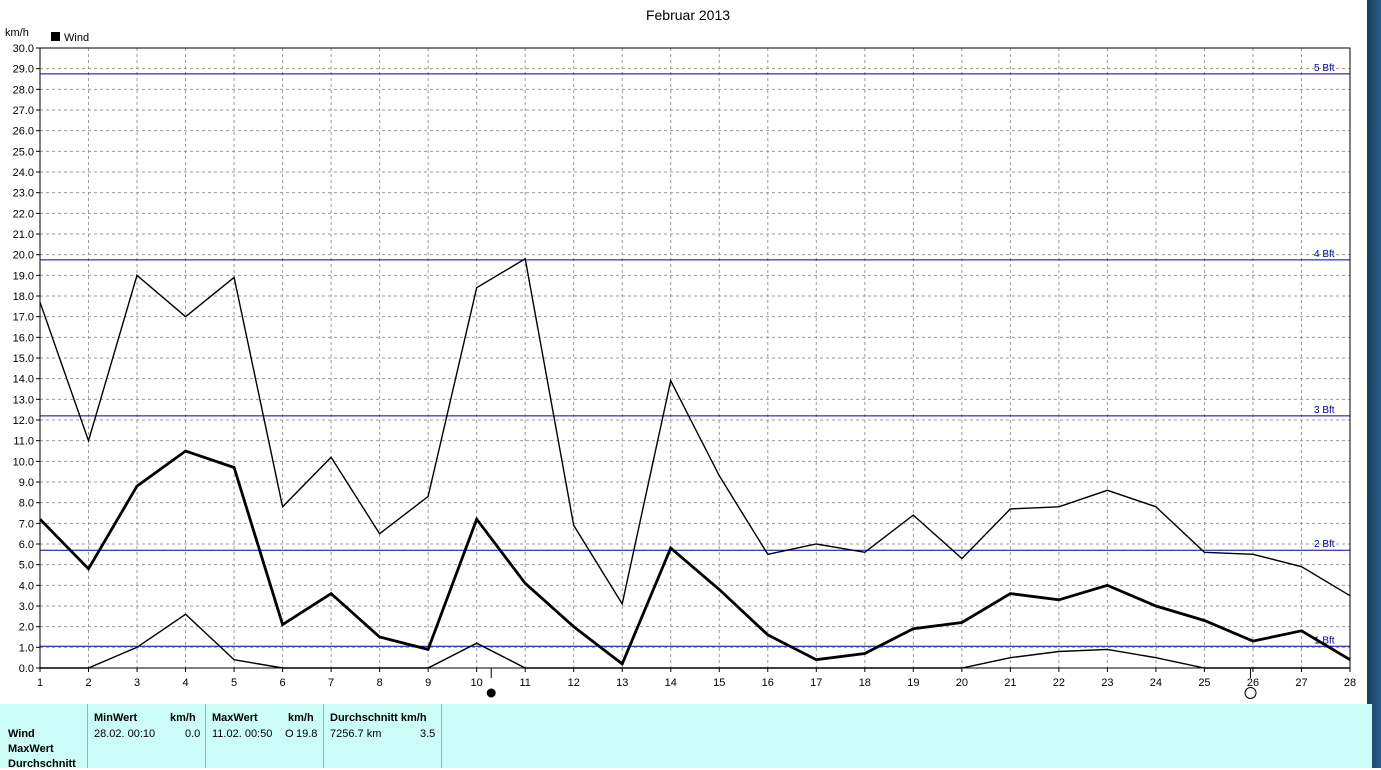 This screenshot has height=770, width=1381. What do you see at coordinates (428, 683) in the screenshot?
I see `x-tick-label: 9` at bounding box center [428, 683].